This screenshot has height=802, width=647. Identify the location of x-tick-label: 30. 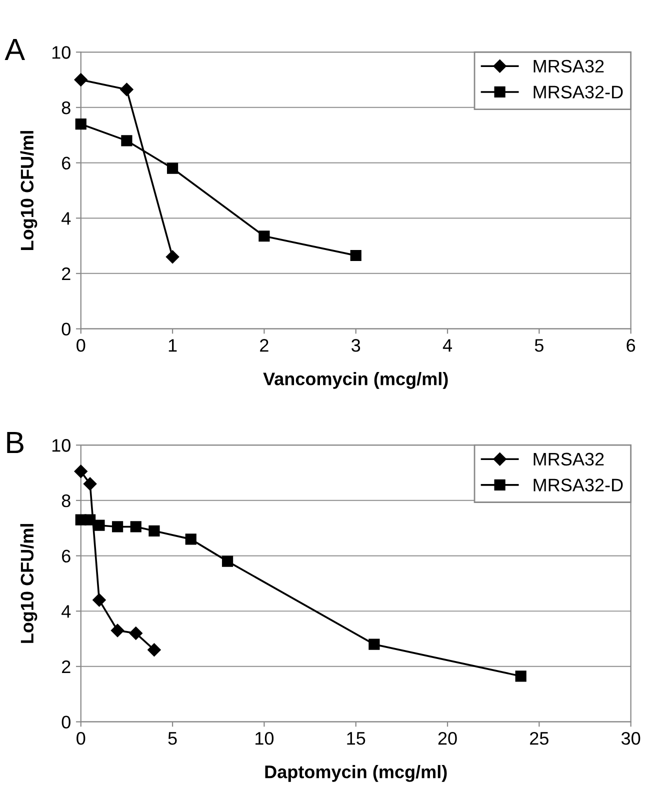
(630, 738).